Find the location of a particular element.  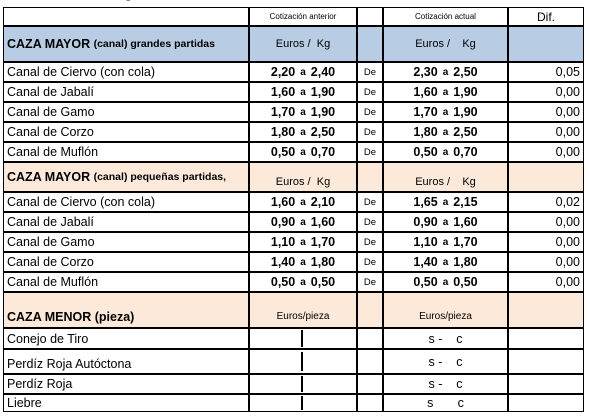

row-curr: 1,80 a 2,50 is located at coordinates (445, 132).